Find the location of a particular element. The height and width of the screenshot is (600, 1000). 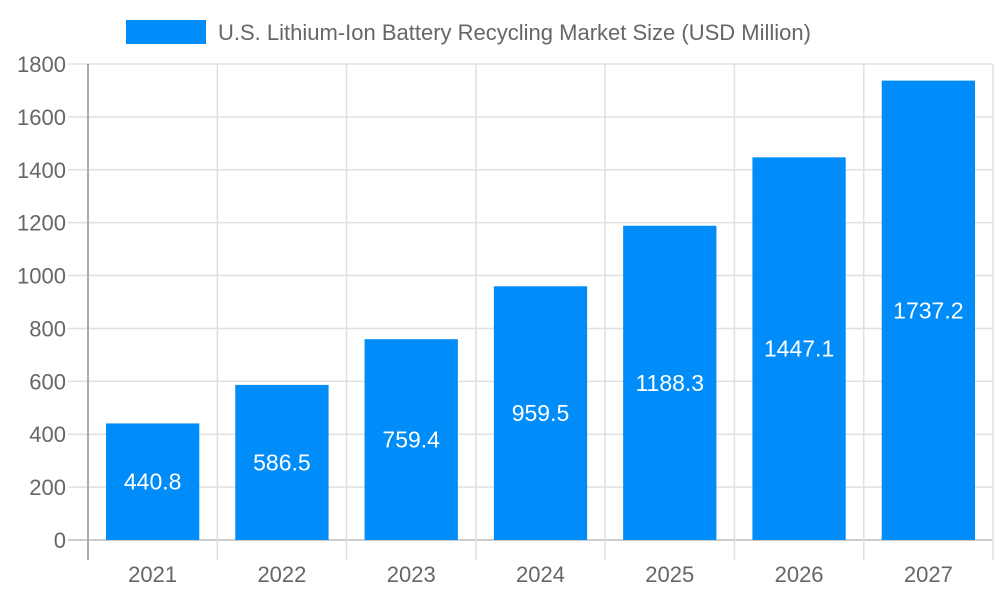

y-tick-label: 1000 is located at coordinates (41, 276).